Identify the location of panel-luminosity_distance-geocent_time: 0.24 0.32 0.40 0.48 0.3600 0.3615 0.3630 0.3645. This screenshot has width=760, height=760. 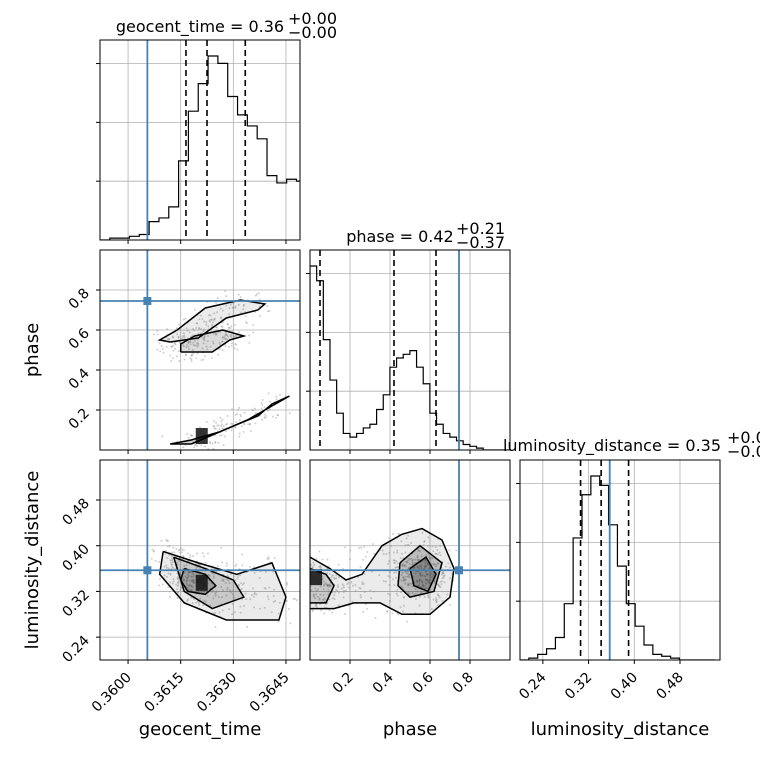
(180, 587).